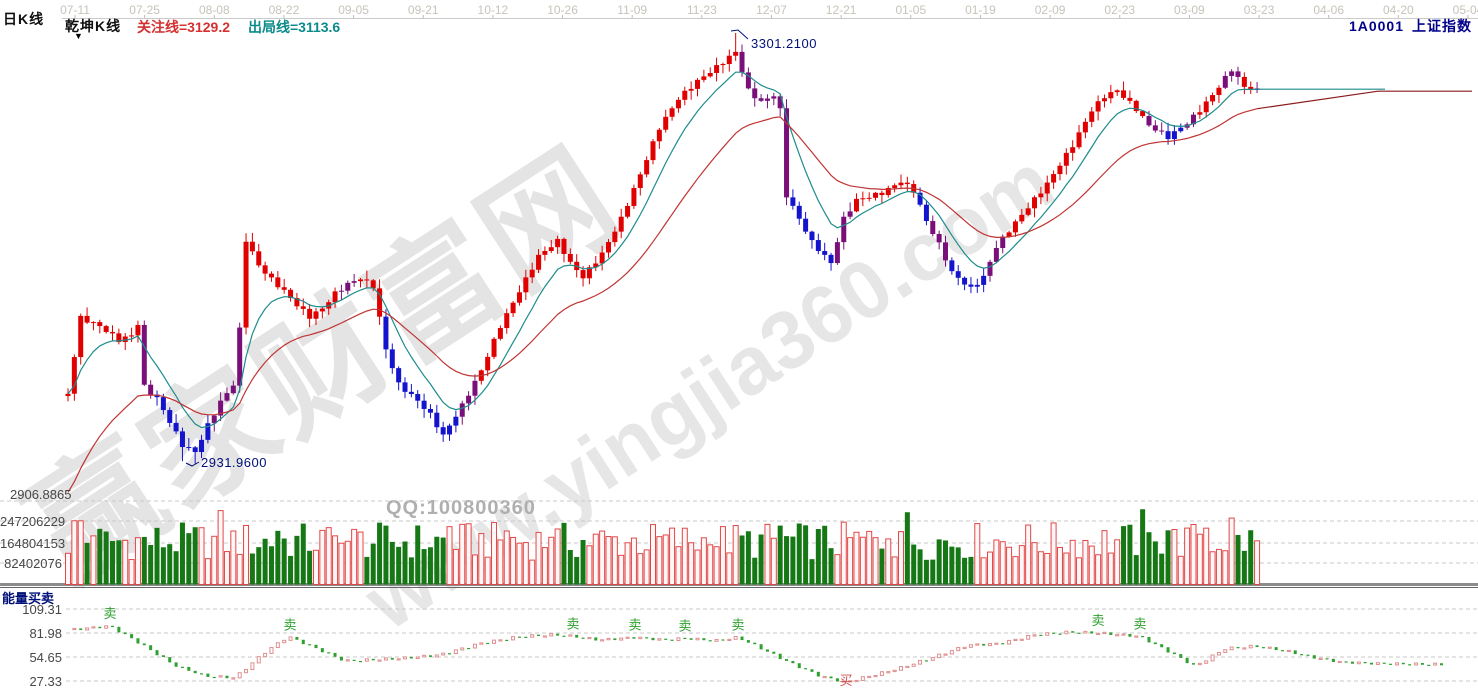 Image resolution: width=1478 pixels, height=700 pixels. Describe the element at coordinates (841, 10) in the screenshot. I see `date-label: 12-21` at that location.